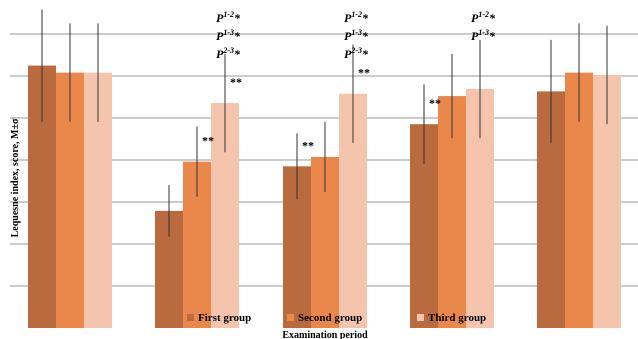 This screenshot has height=339, width=638. I want to click on p-annotations: P1-2* P1-3* P2-3* P1-2* P1-3* P2-3* P1-2* P1-3*, so click(356, 35).